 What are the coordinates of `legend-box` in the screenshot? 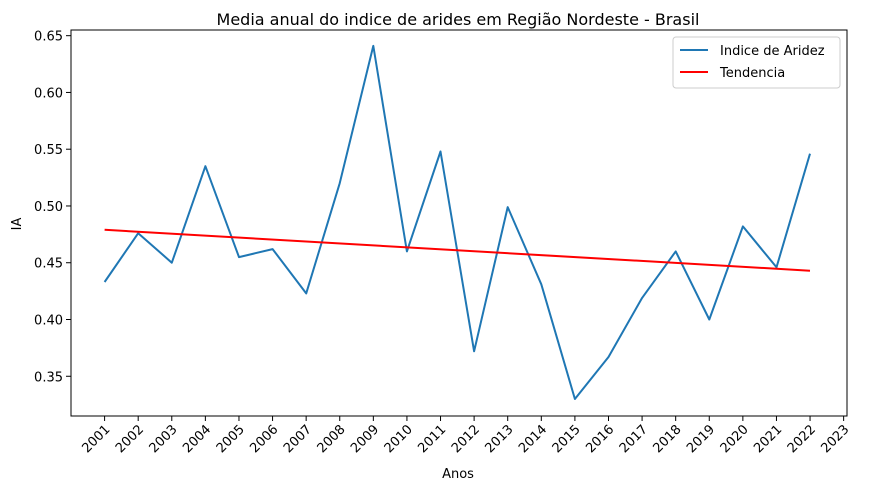 It's located at (756, 62).